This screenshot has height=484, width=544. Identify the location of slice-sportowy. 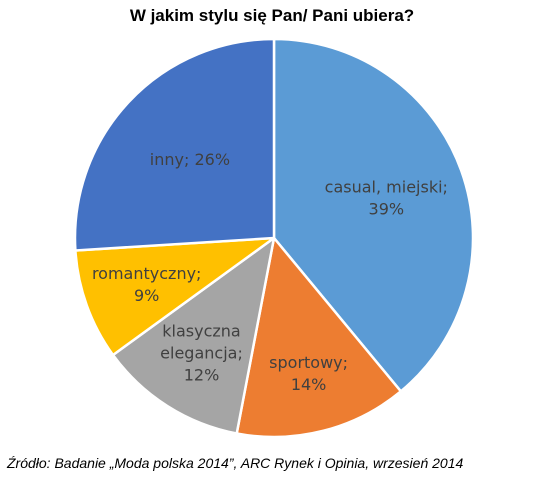
(319, 337).